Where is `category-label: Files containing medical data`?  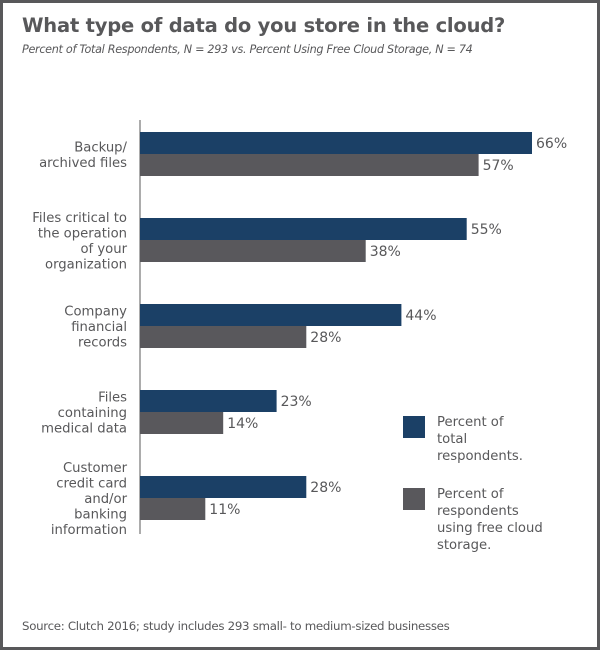
category-label: Files containing medical data is located at coordinates (84, 414).